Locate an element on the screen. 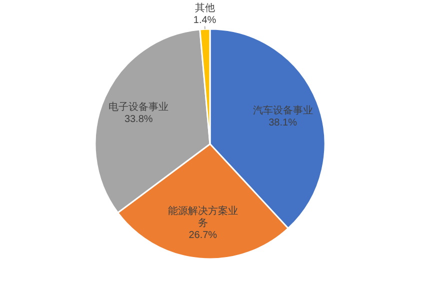  slice-label: 电子设备事业 is located at coordinates (138, 107).